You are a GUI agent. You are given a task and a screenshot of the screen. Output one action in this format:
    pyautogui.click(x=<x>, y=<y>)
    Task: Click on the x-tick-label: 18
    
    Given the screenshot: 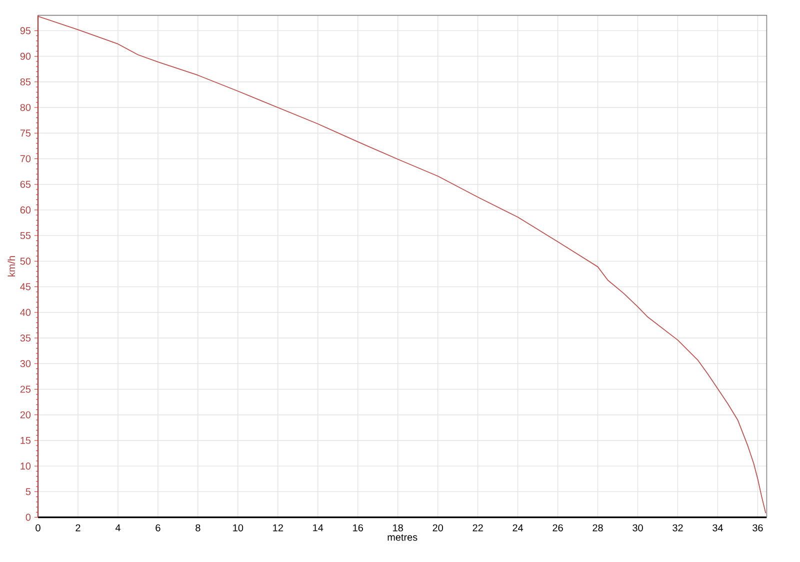 What is the action you would take?
    pyautogui.click(x=398, y=528)
    